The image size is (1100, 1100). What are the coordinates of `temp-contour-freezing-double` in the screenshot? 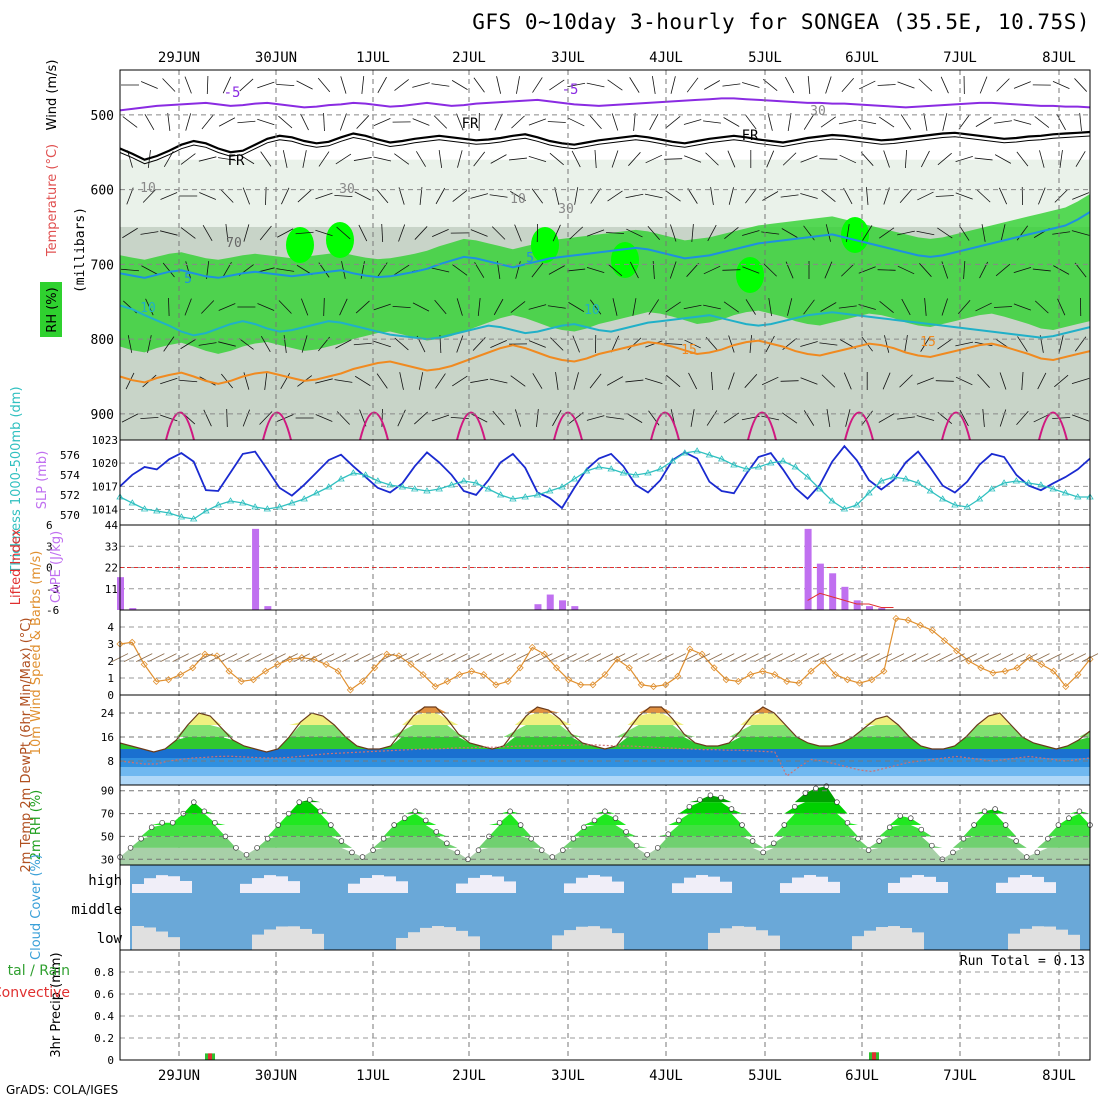 It's located at (605, 150).